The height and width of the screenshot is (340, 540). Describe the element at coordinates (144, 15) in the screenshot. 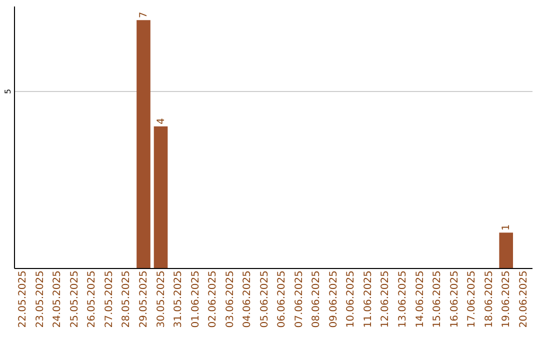

I see `data-label: 7` at that location.